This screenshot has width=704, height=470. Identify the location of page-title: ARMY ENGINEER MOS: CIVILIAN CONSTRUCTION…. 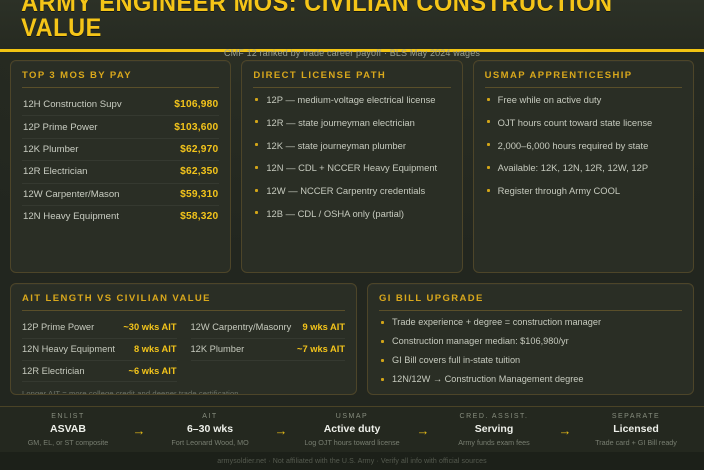
(317, 21).